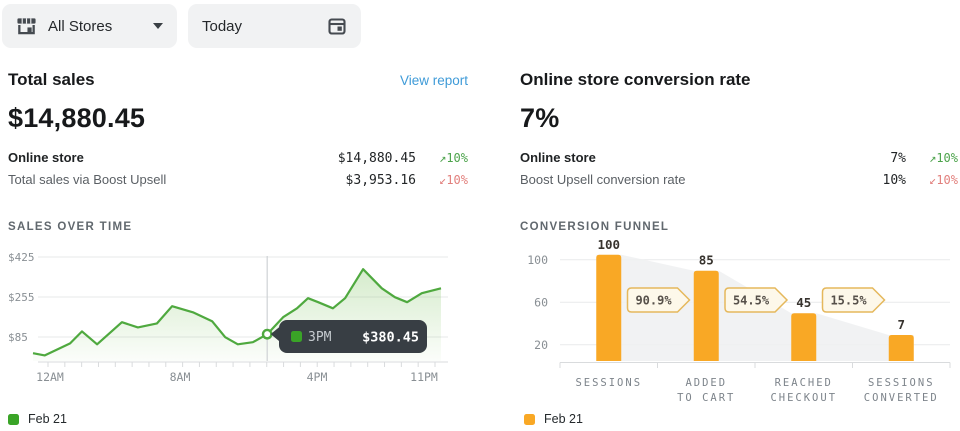  I want to click on conversion-rate-value: 7%, so click(540, 118).